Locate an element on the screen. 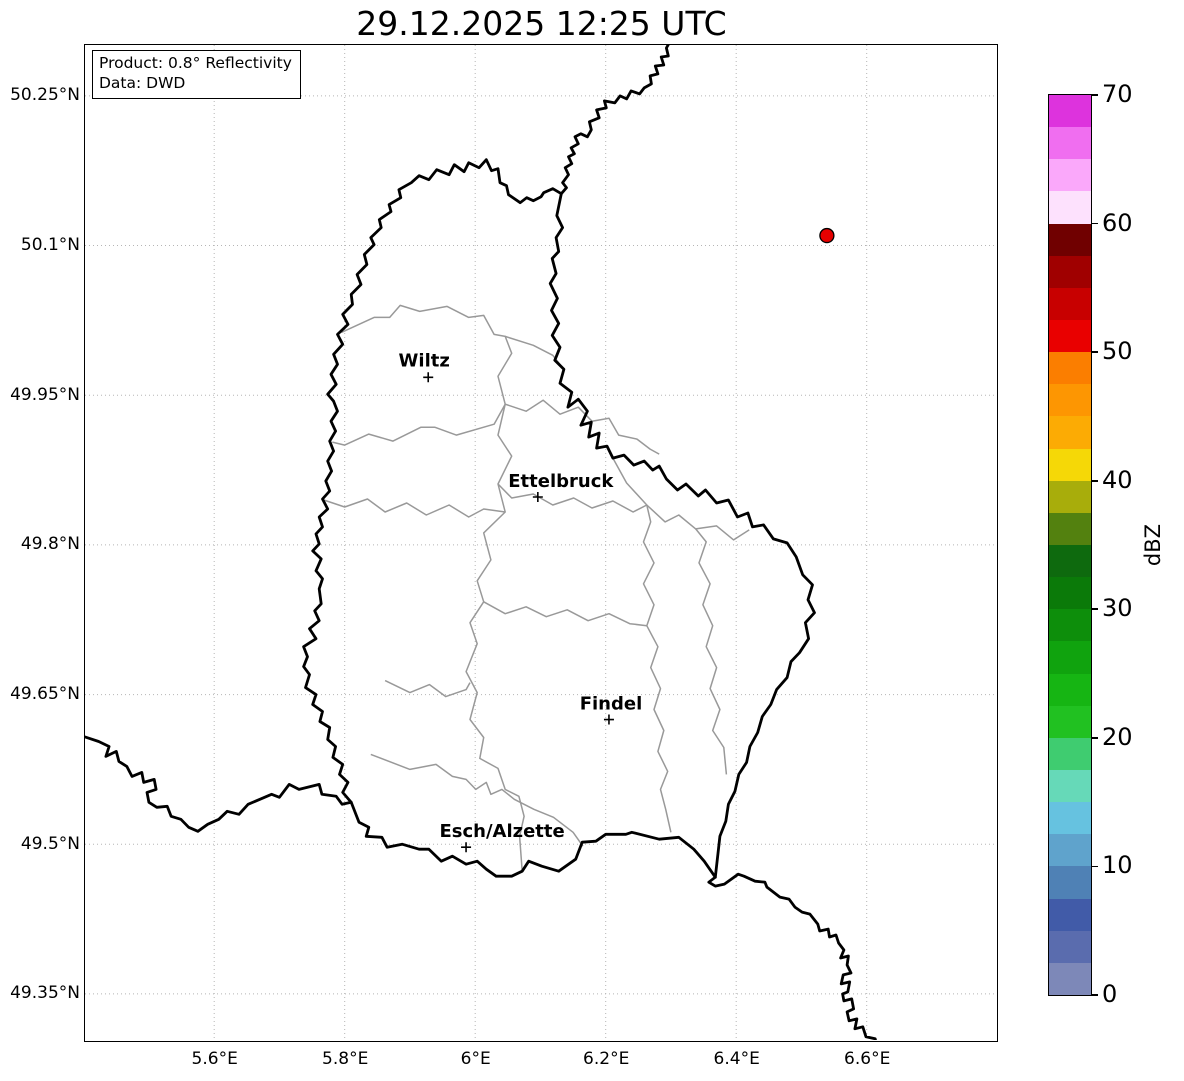  colorbar-tick-label: 70 is located at coordinates (1117, 94).